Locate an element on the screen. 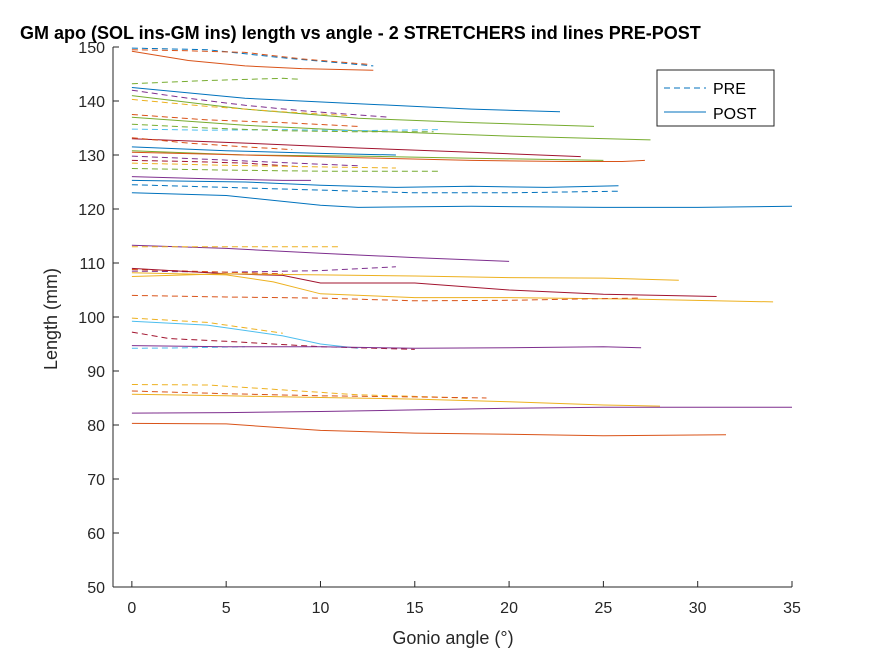 Image resolution: width=875 pixels, height=656 pixels. series-line-15-post is located at coordinates (367, 155).